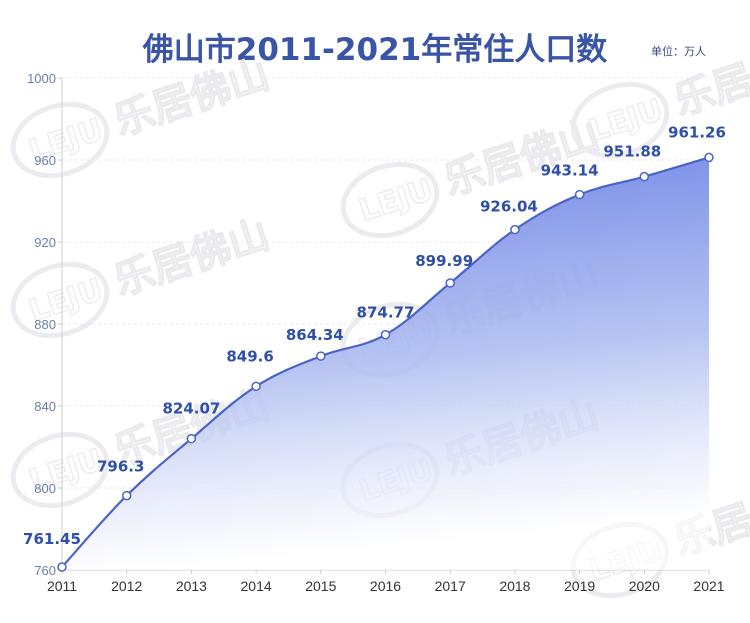 This screenshot has height=623, width=750. What do you see at coordinates (644, 586) in the screenshot?
I see `x-tick-label: 2020` at bounding box center [644, 586].